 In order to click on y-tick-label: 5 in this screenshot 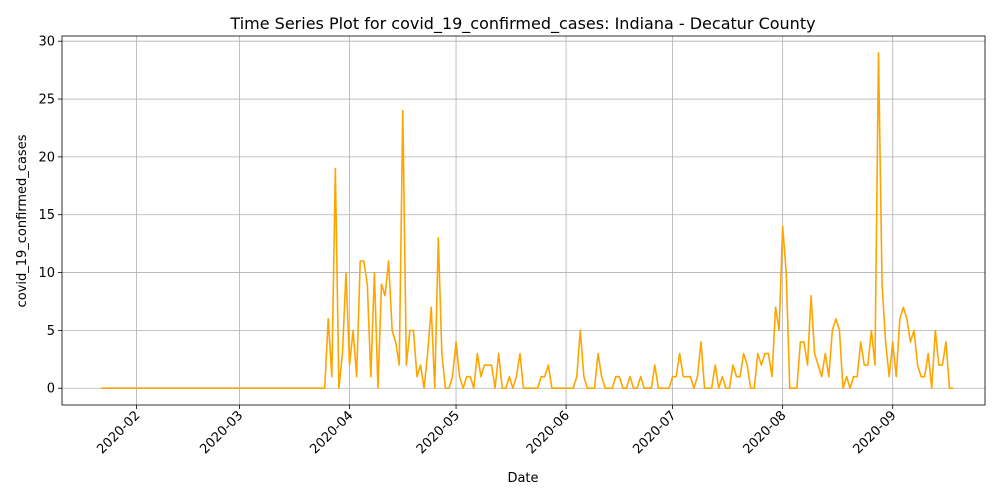, I will do `click(51, 331)`.